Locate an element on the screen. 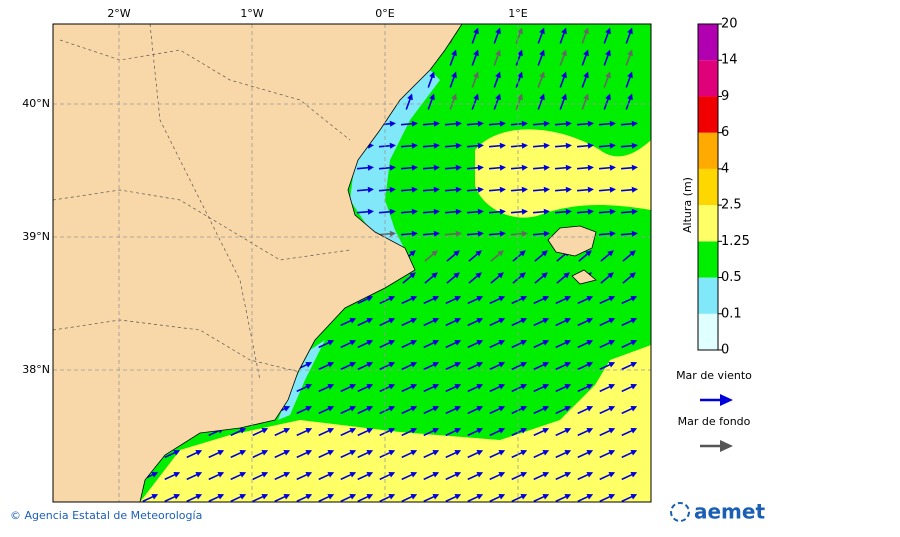 Image resolution: width=900 pixels, height=537 pixels. lon-label: 2°W is located at coordinates (118, 13).